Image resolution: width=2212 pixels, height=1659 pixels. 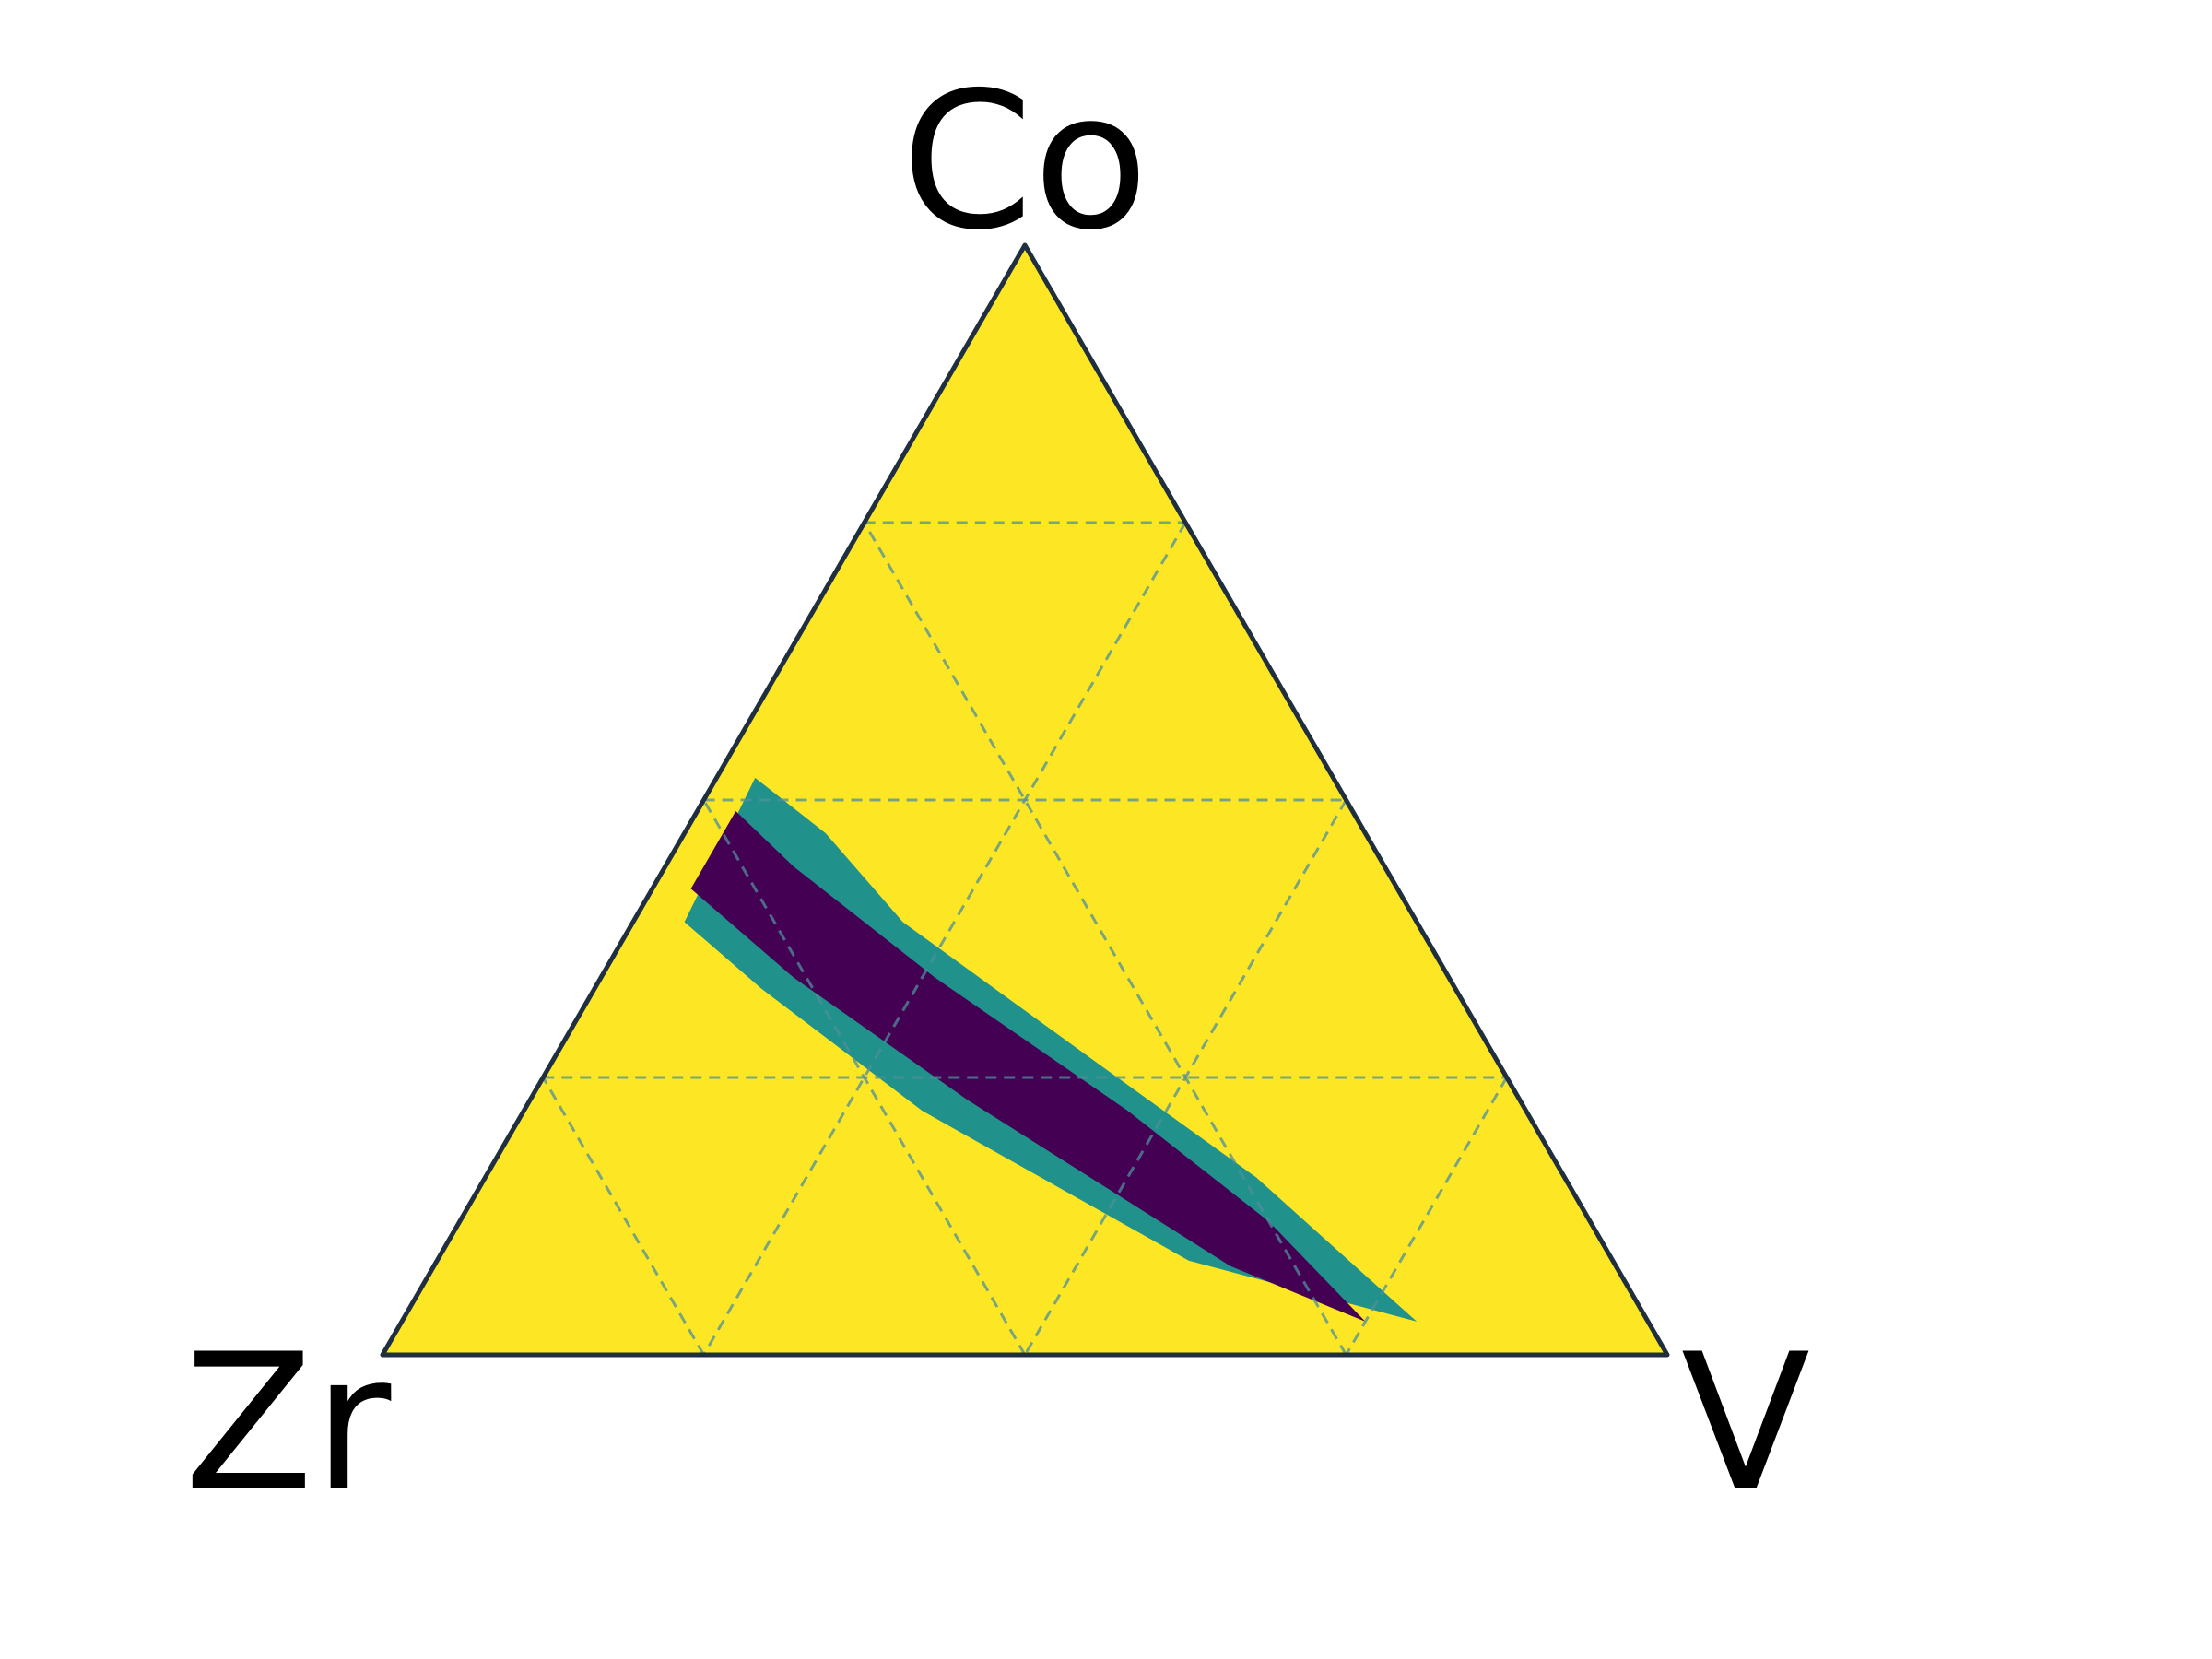 I want to click on vertex-label-left: Zr, so click(x=288, y=1424).